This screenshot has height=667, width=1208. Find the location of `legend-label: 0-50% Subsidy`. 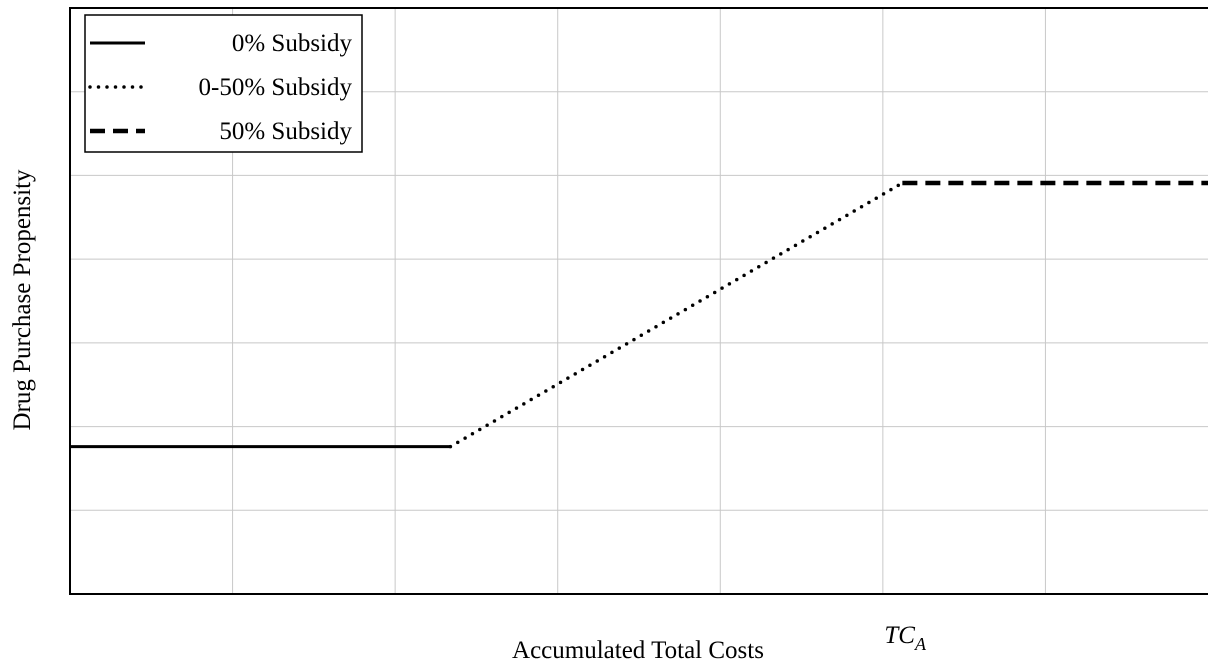

legend-label: 0-50% Subsidy is located at coordinates (276, 87).